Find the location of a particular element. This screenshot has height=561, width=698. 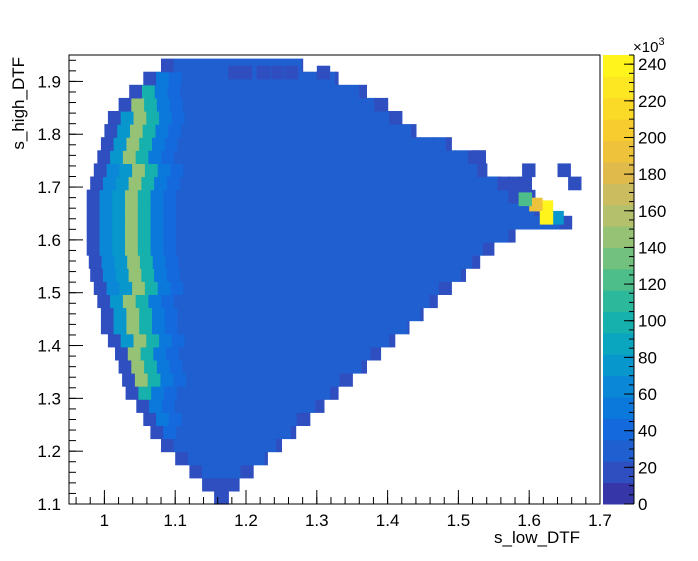

x-tick-label: 1.1 is located at coordinates (175, 520).